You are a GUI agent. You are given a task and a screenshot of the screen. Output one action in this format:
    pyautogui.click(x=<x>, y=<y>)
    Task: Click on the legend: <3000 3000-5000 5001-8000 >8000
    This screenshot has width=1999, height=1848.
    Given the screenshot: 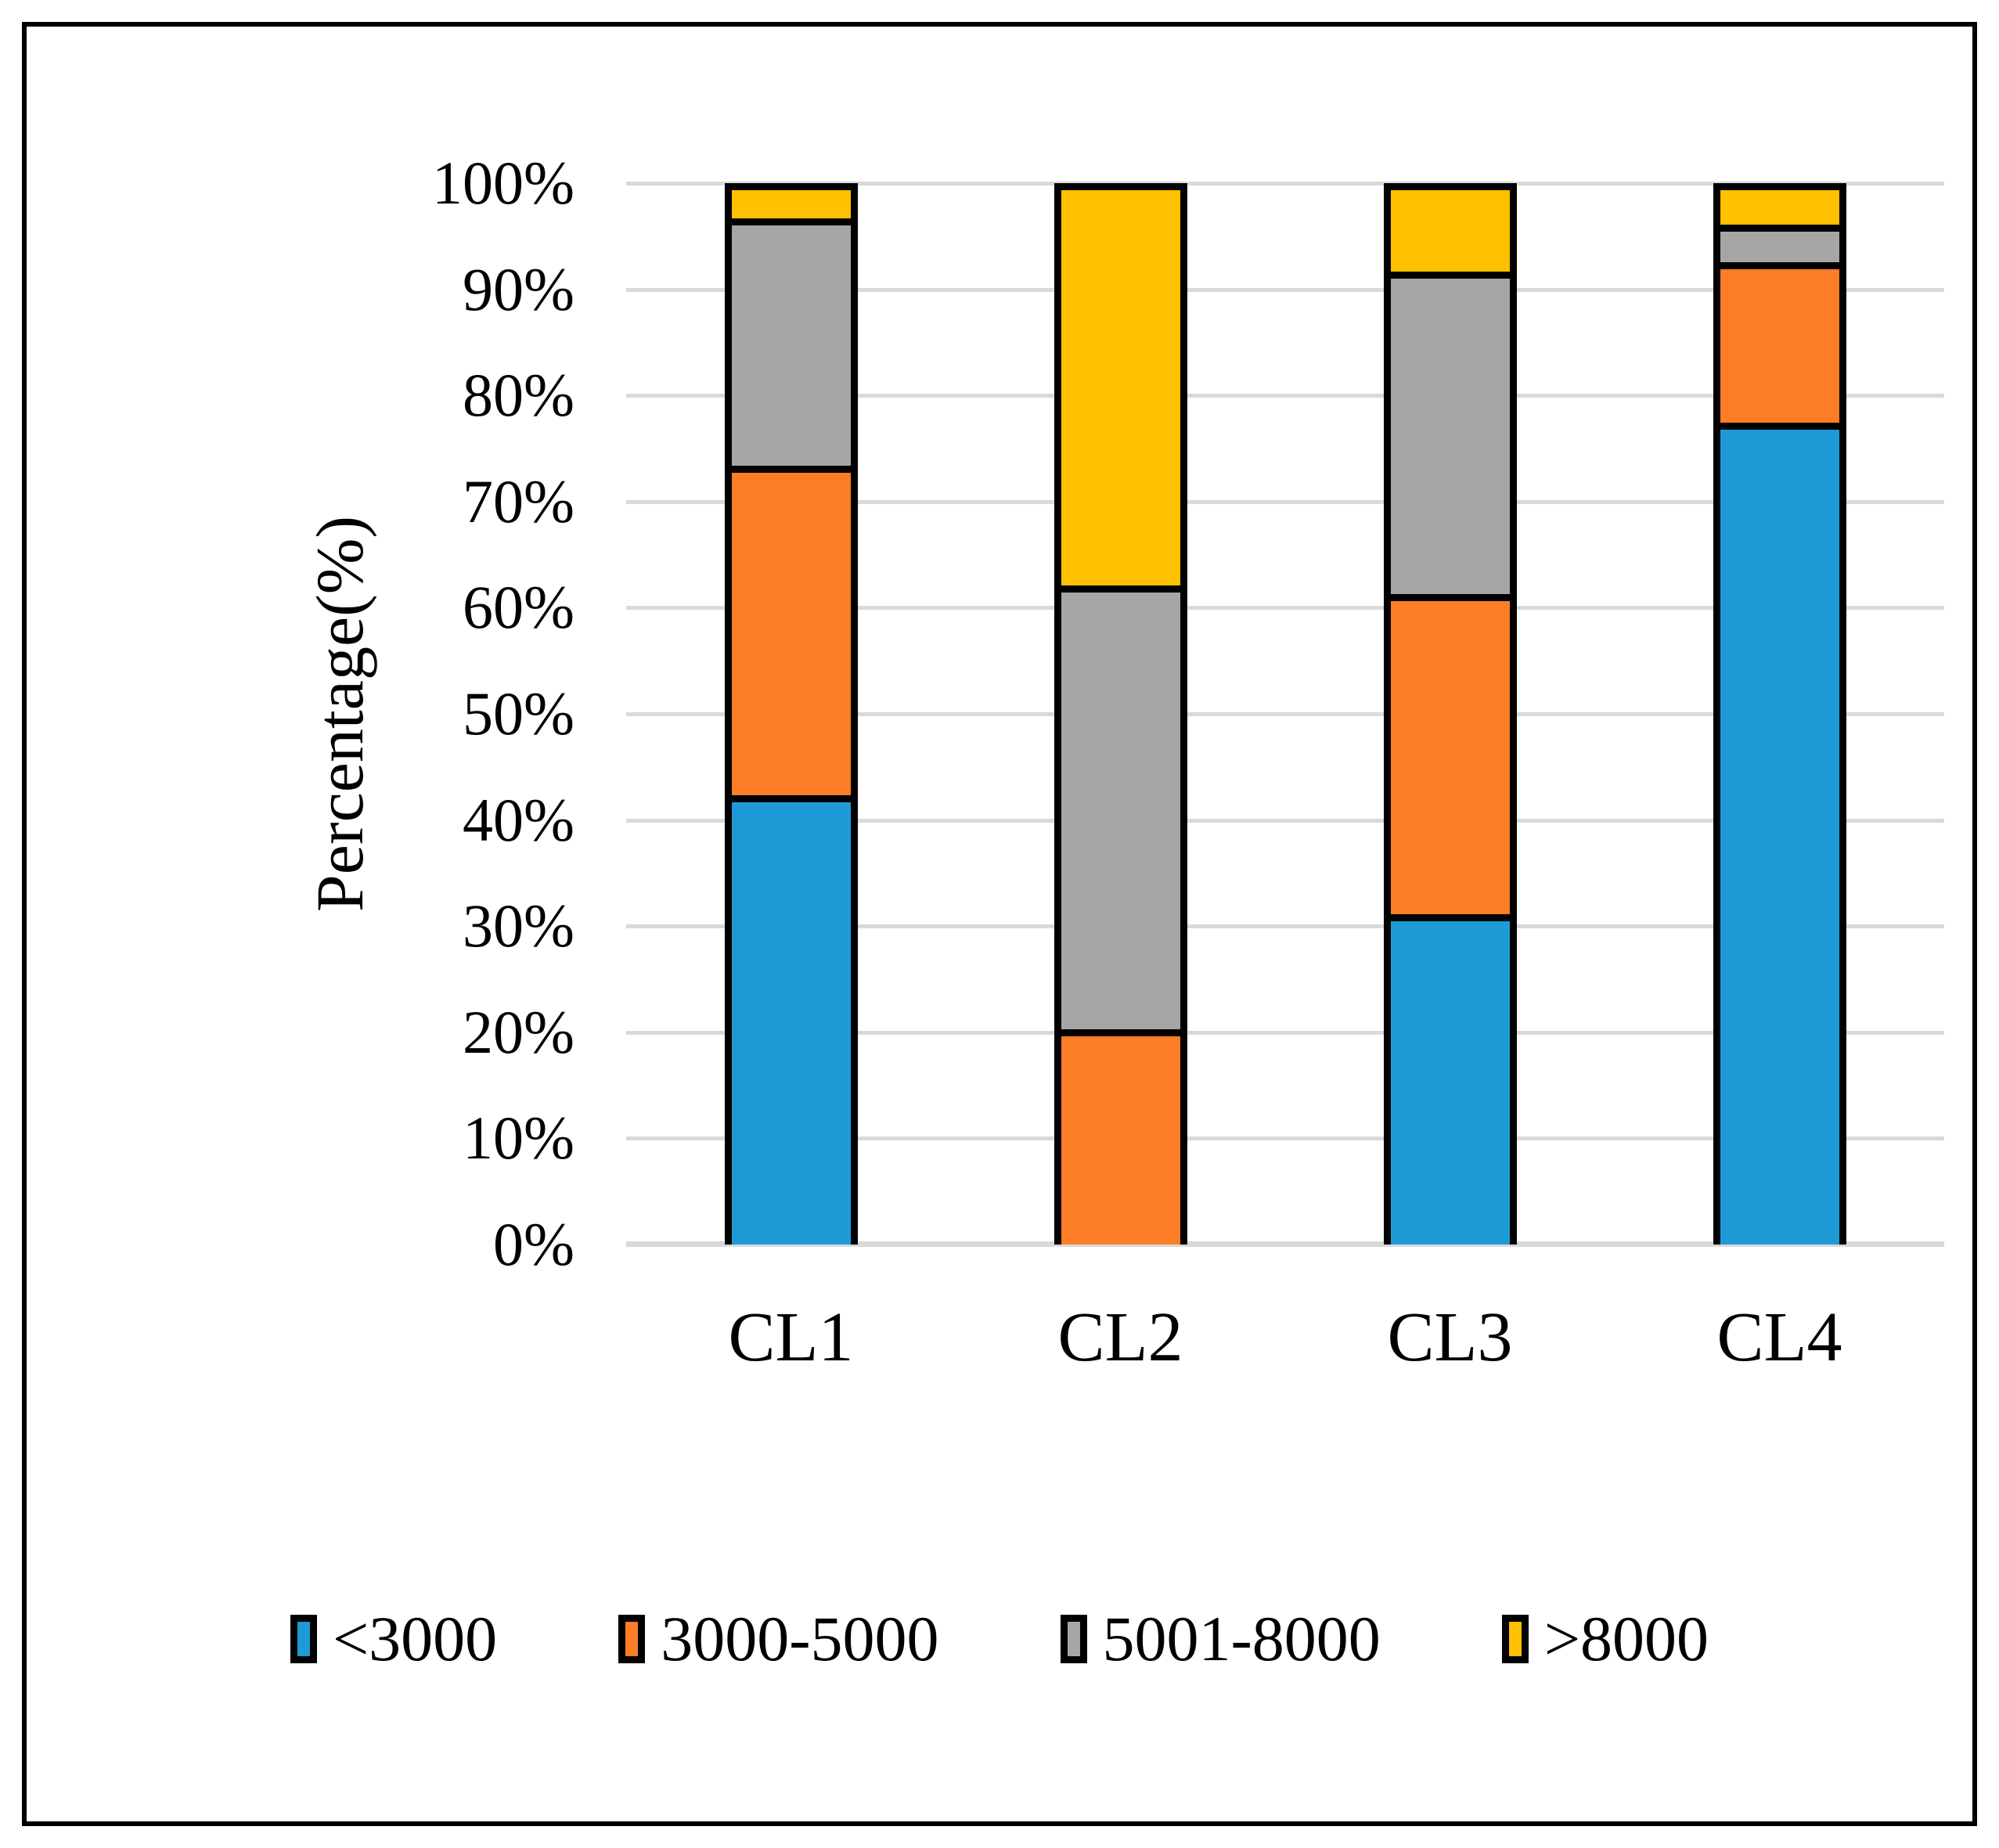 What is the action you would take?
    pyautogui.click(x=999, y=1639)
    